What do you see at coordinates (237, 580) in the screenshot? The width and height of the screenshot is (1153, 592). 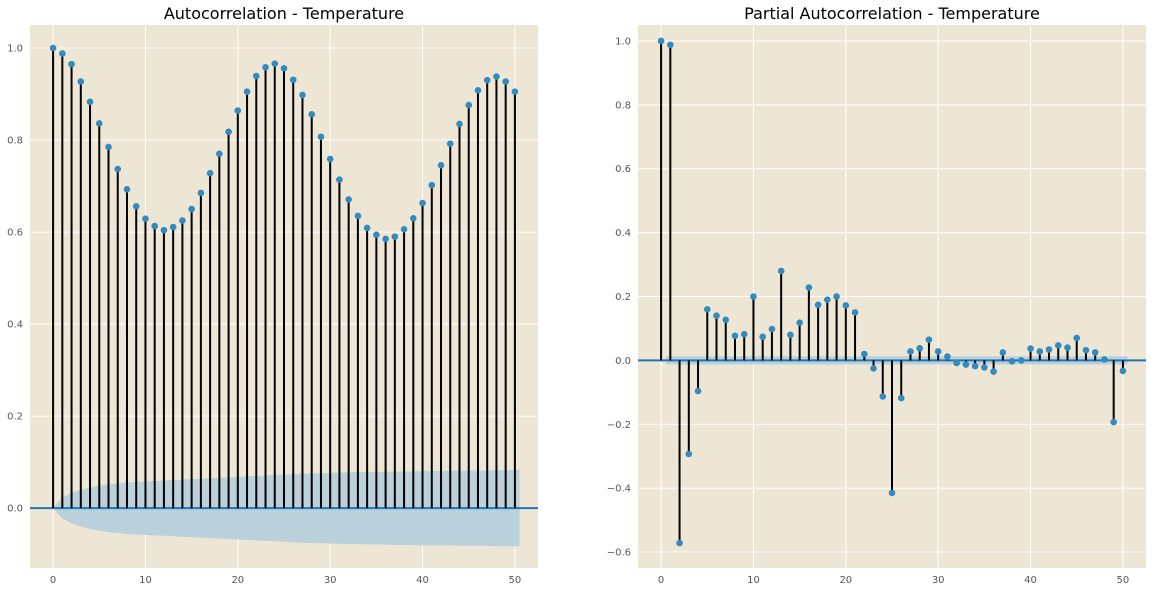 I see `acf-x-tick-label: 20` at bounding box center [237, 580].